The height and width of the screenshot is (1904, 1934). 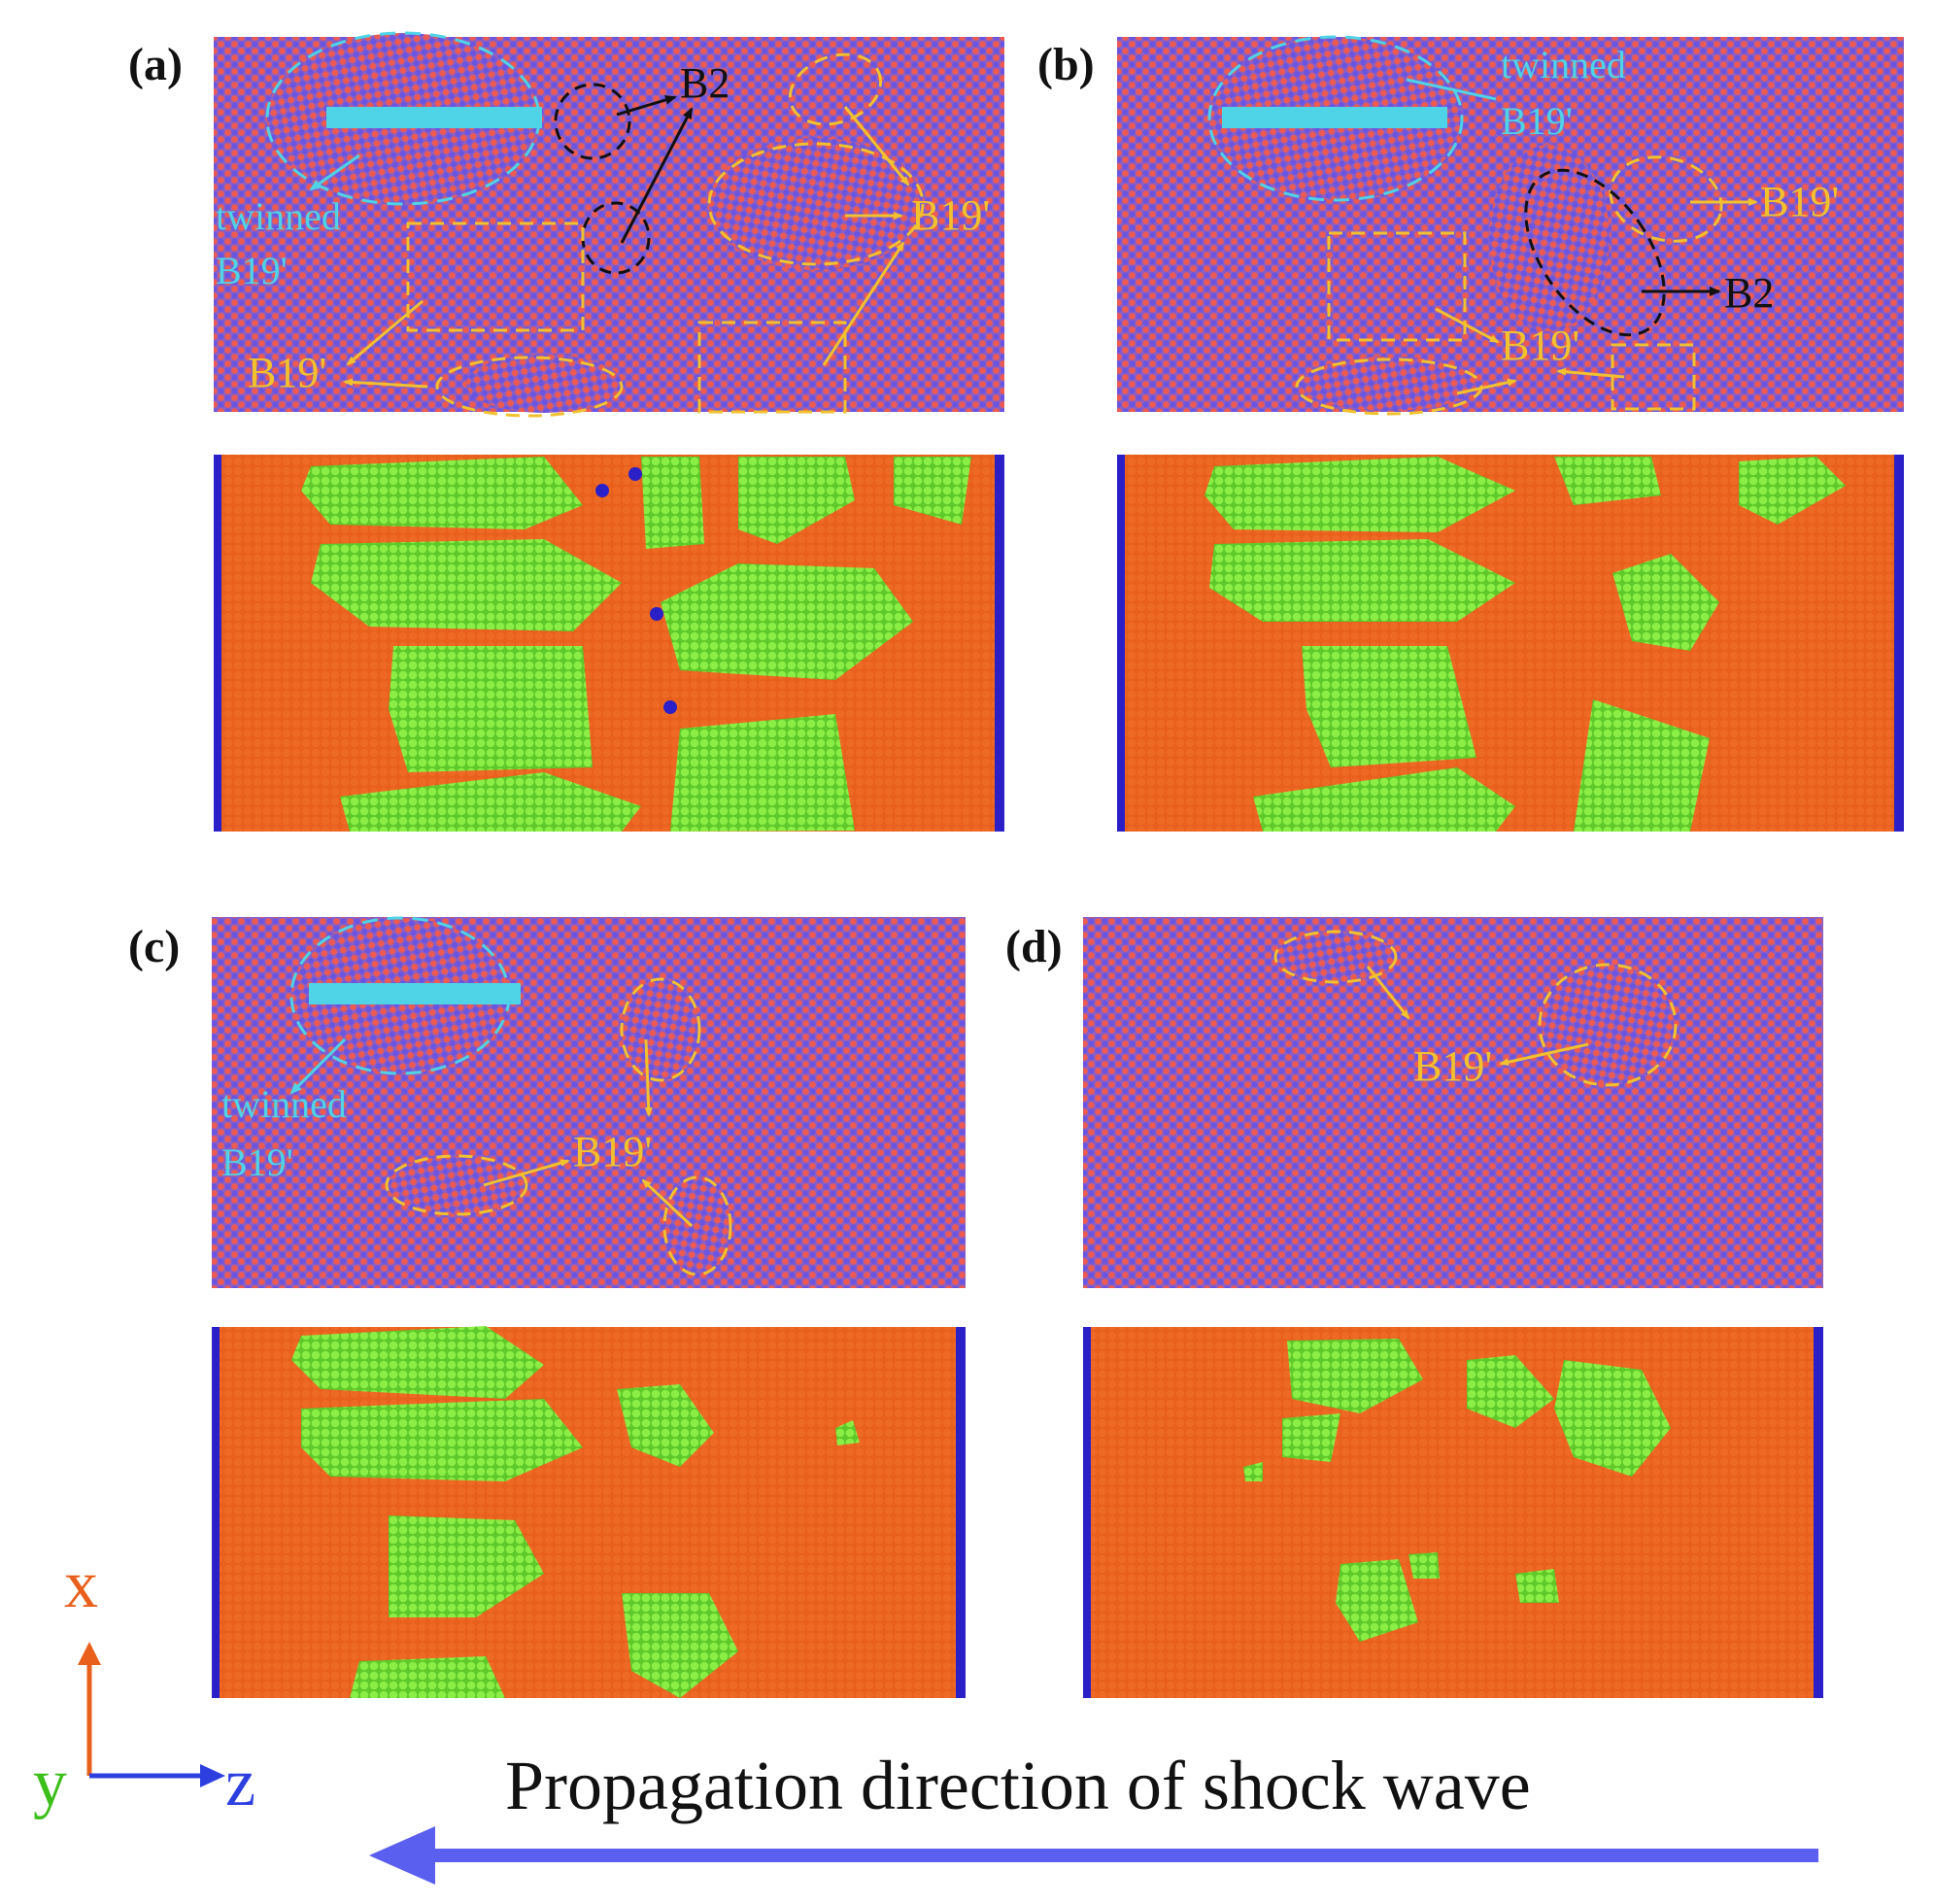 I want to click on structure-map-c, so click(x=589, y=1512).